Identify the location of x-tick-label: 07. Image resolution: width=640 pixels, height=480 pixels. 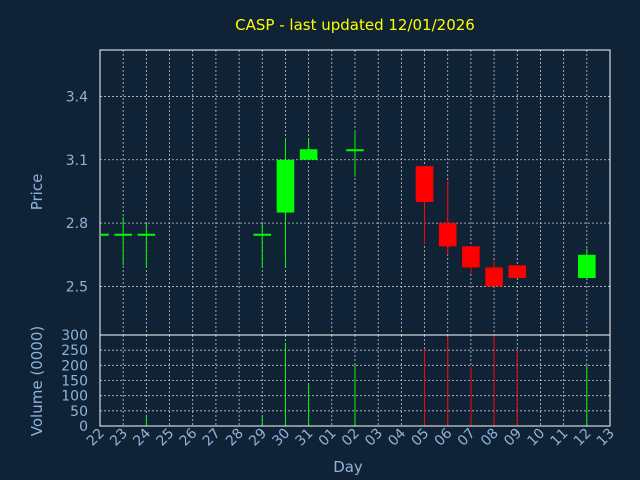
(467, 438).